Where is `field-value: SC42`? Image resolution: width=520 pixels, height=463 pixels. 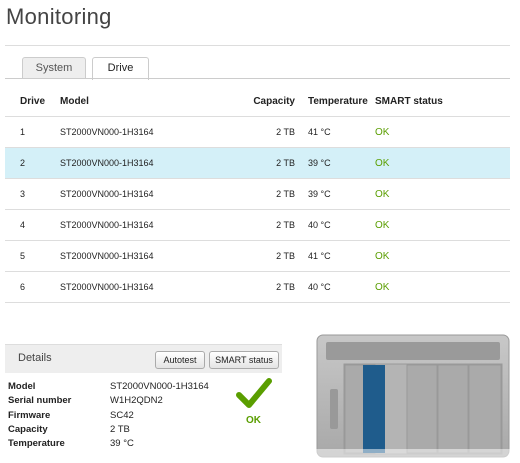 field-value: SC42 is located at coordinates (122, 415).